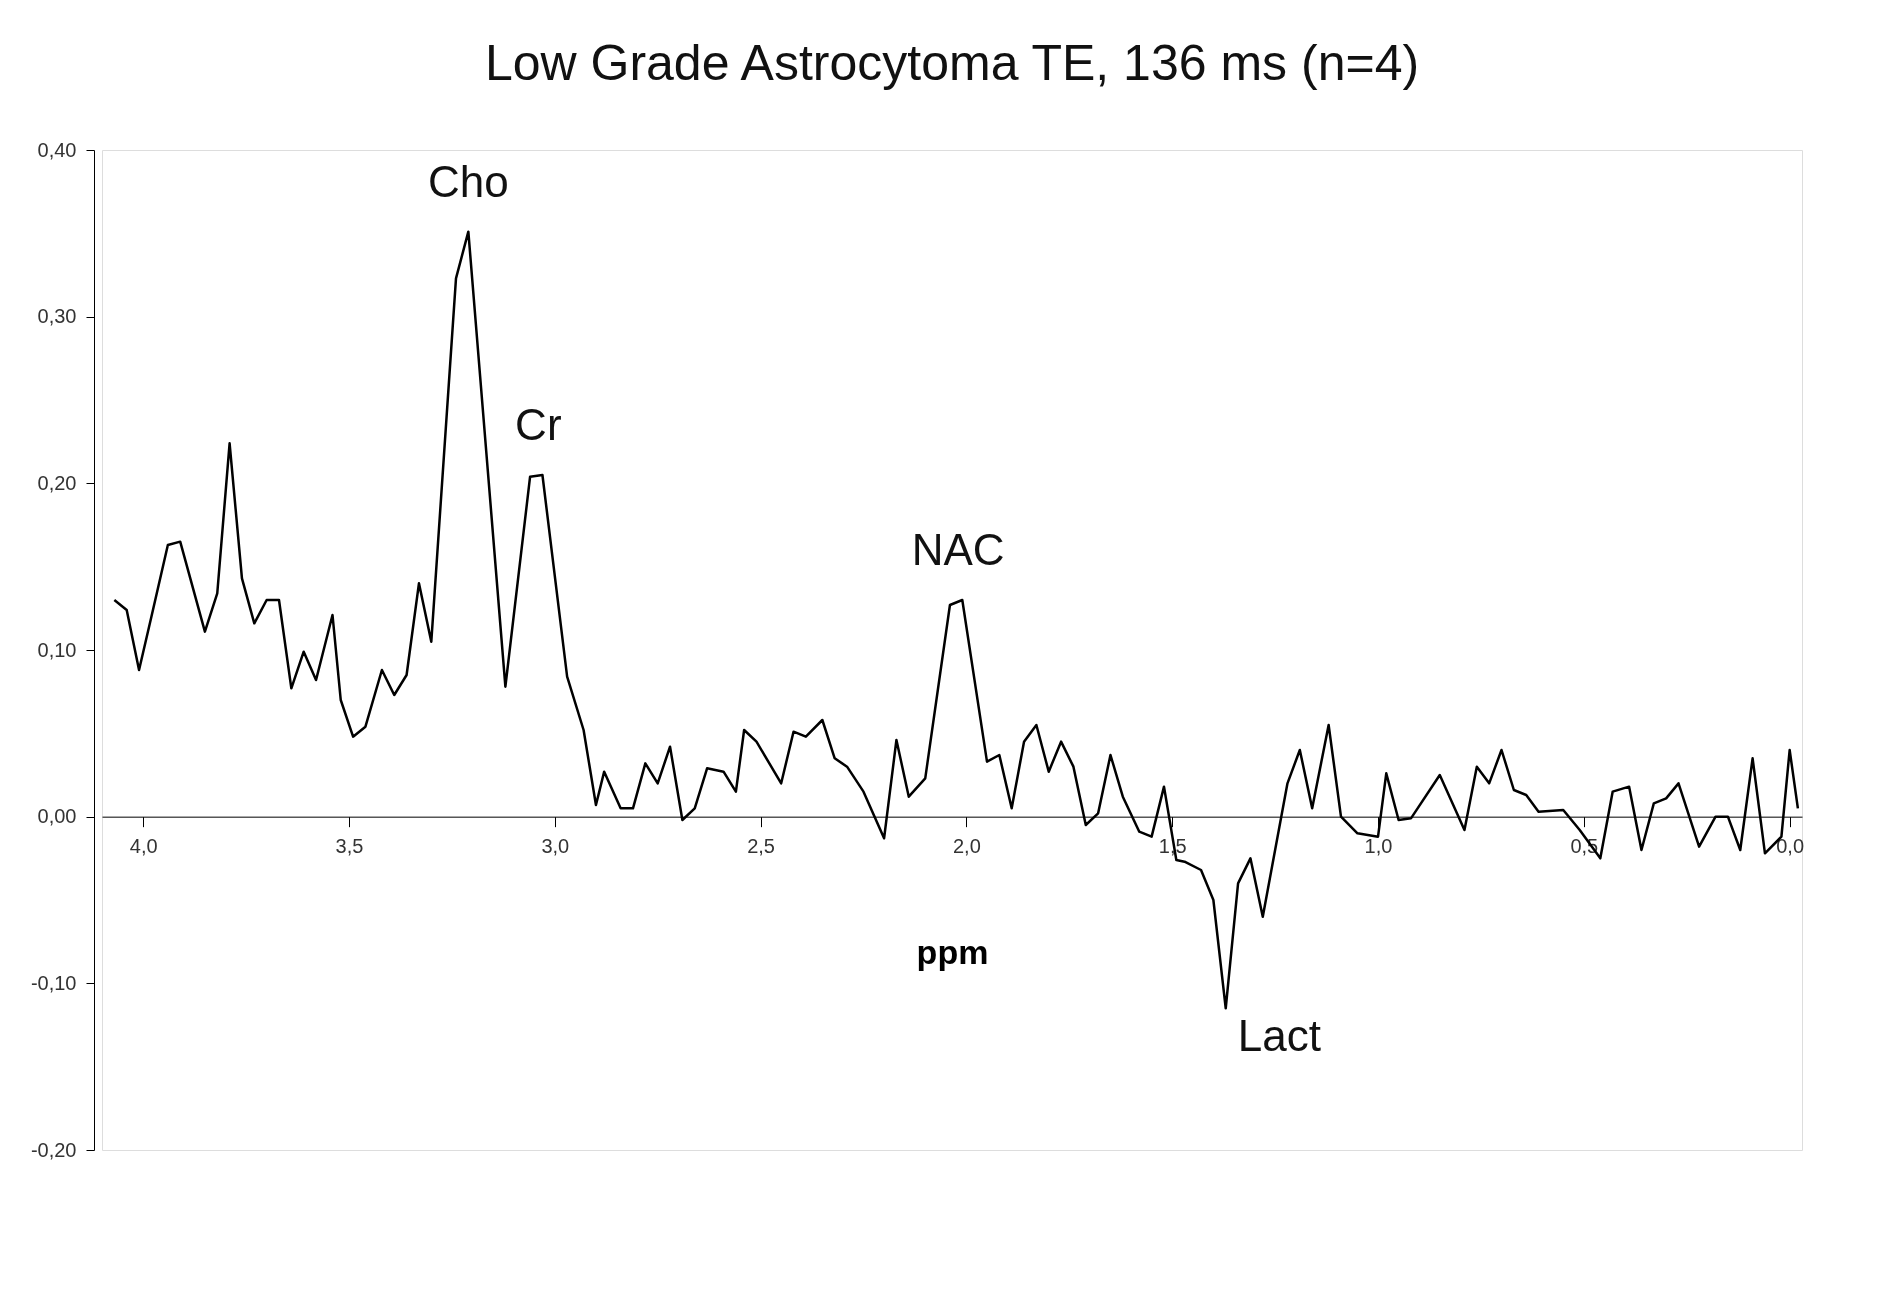 The height and width of the screenshot is (1309, 1894). Describe the element at coordinates (1378, 846) in the screenshot. I see `x-tick-label: 1,0` at that location.